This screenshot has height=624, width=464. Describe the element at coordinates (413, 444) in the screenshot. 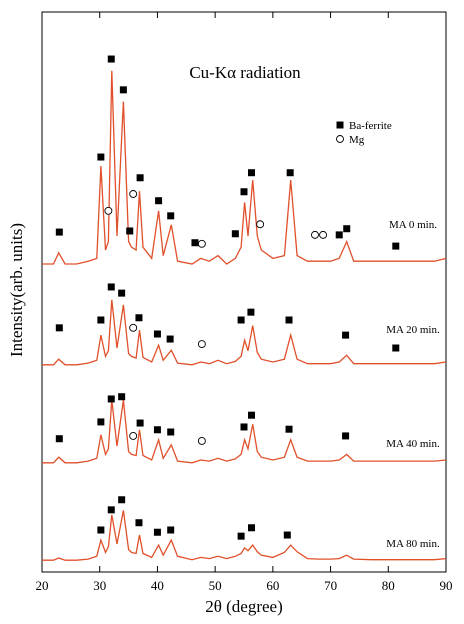

I see `trace-label: MA 40 min.` at that location.